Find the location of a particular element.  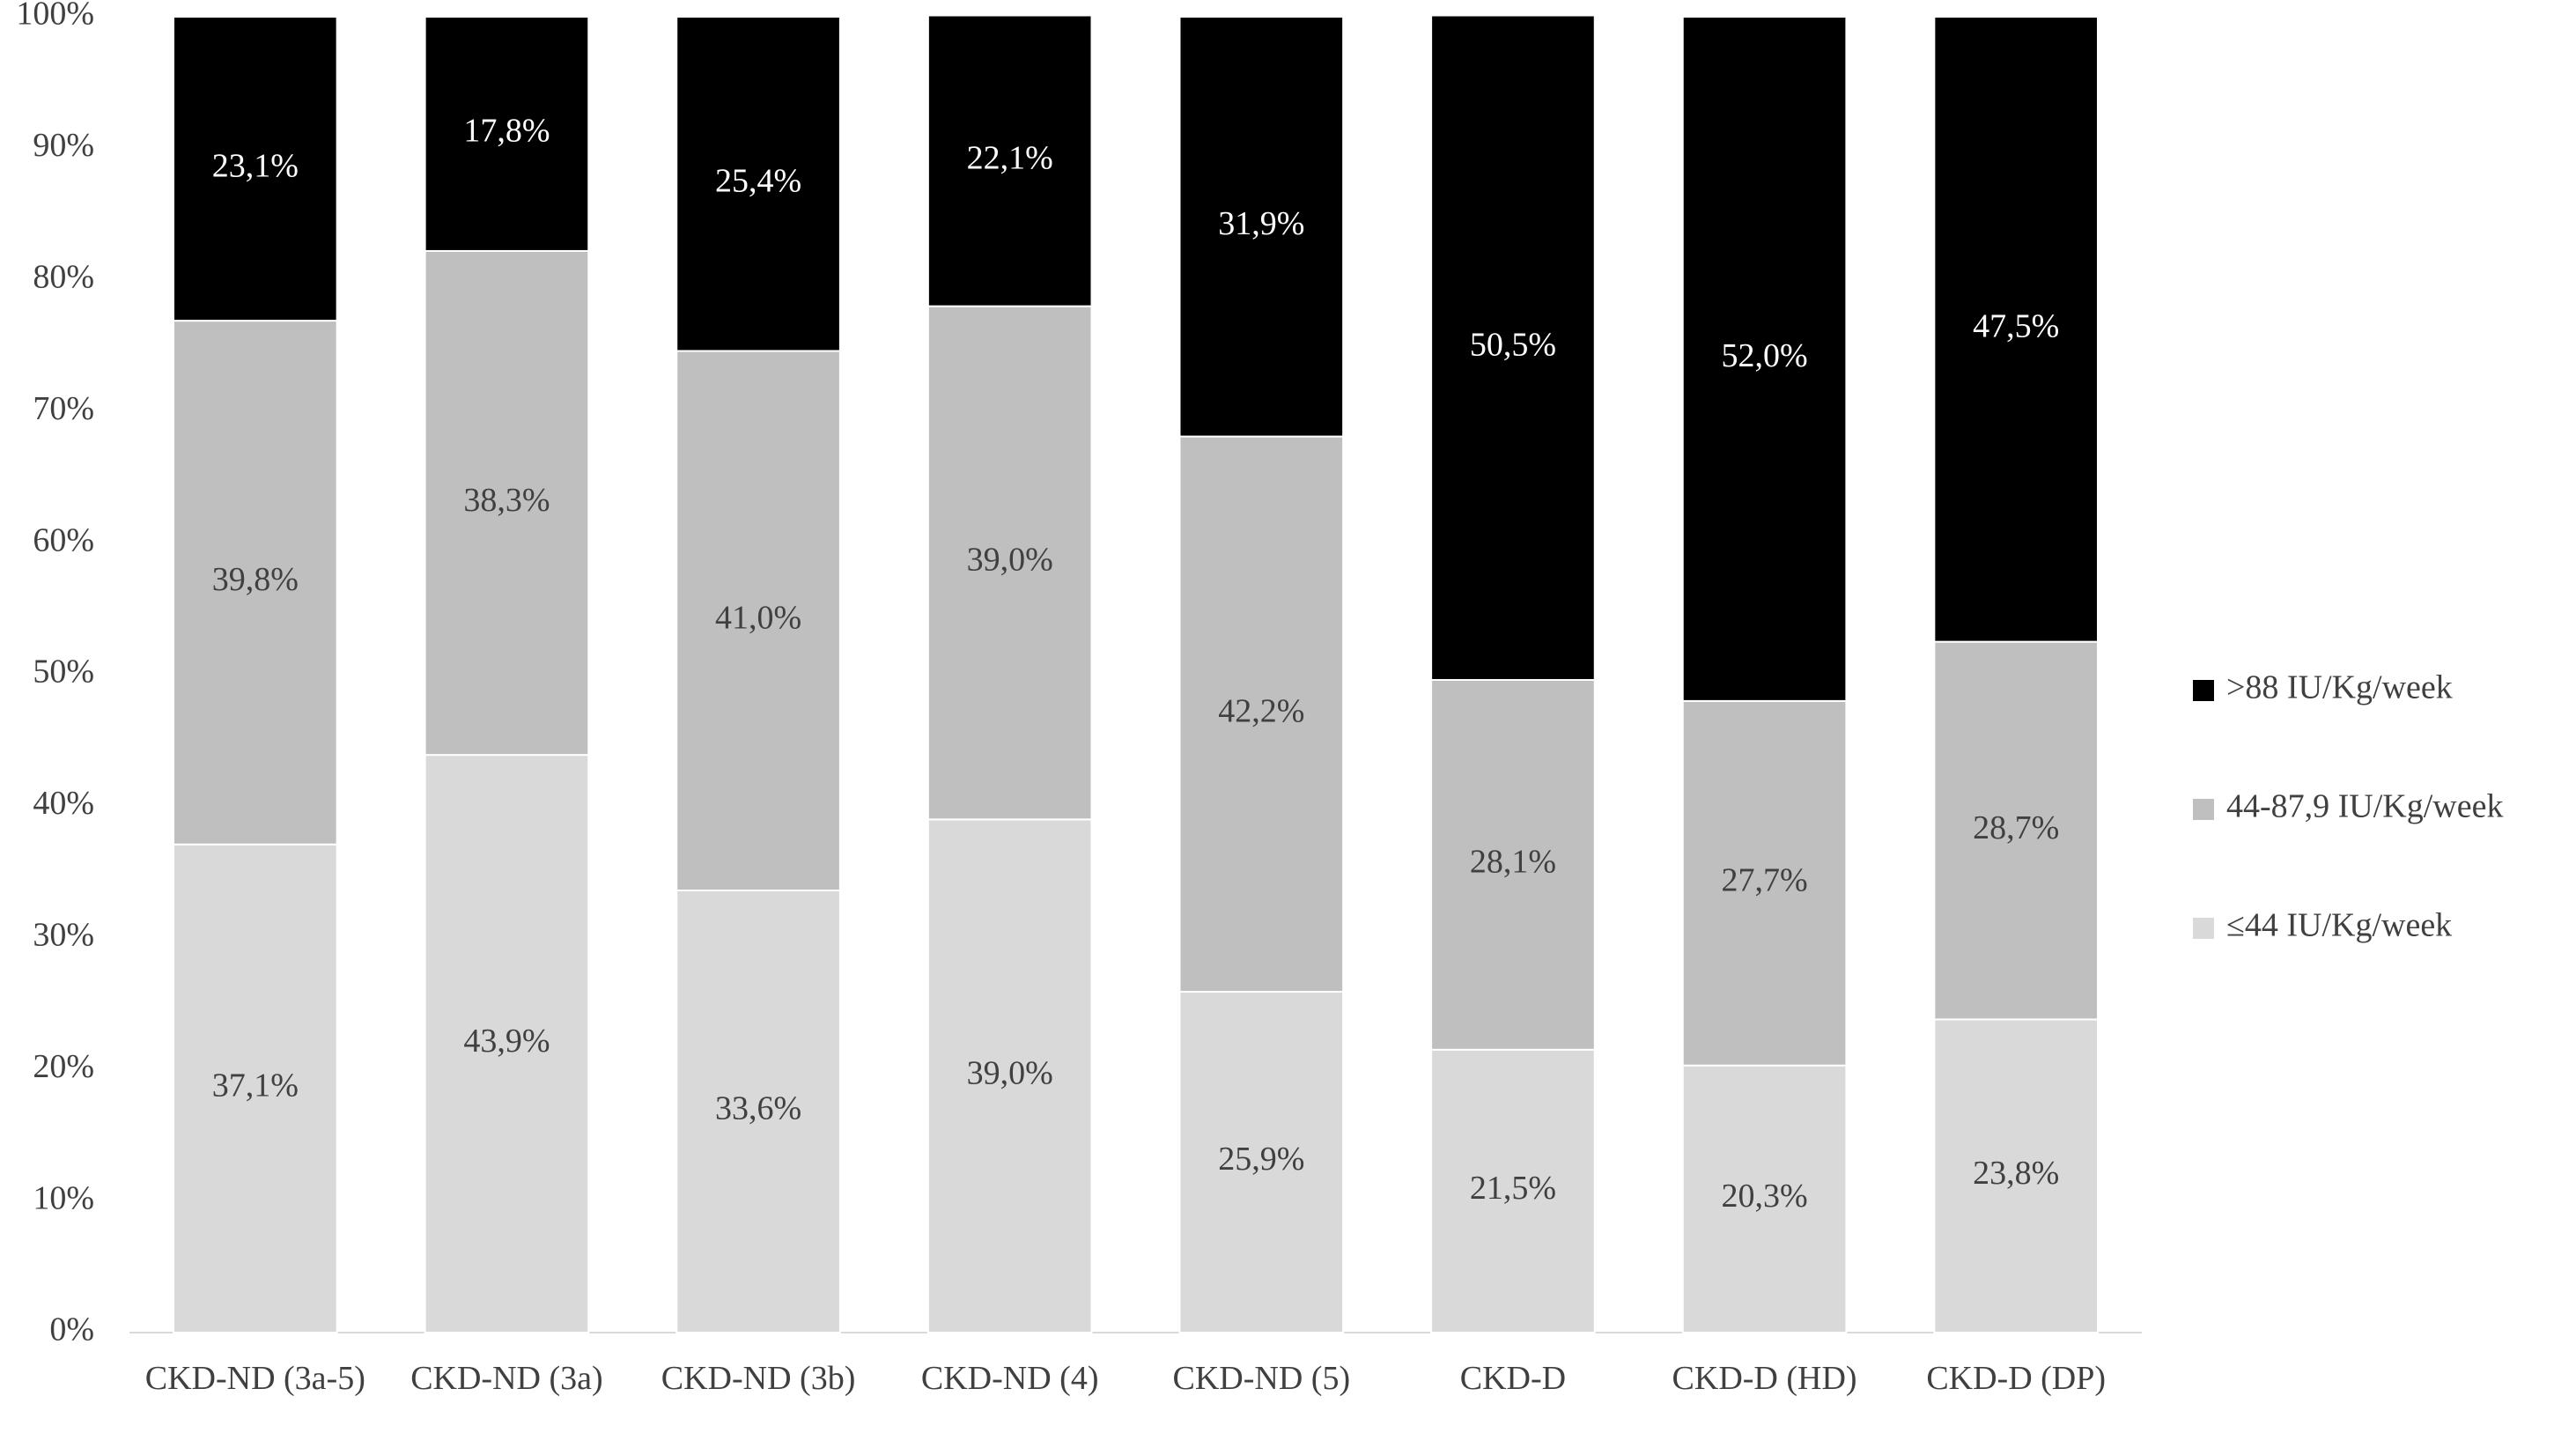

legend-label: ≤44 IU/Kg/week is located at coordinates (2339, 925).